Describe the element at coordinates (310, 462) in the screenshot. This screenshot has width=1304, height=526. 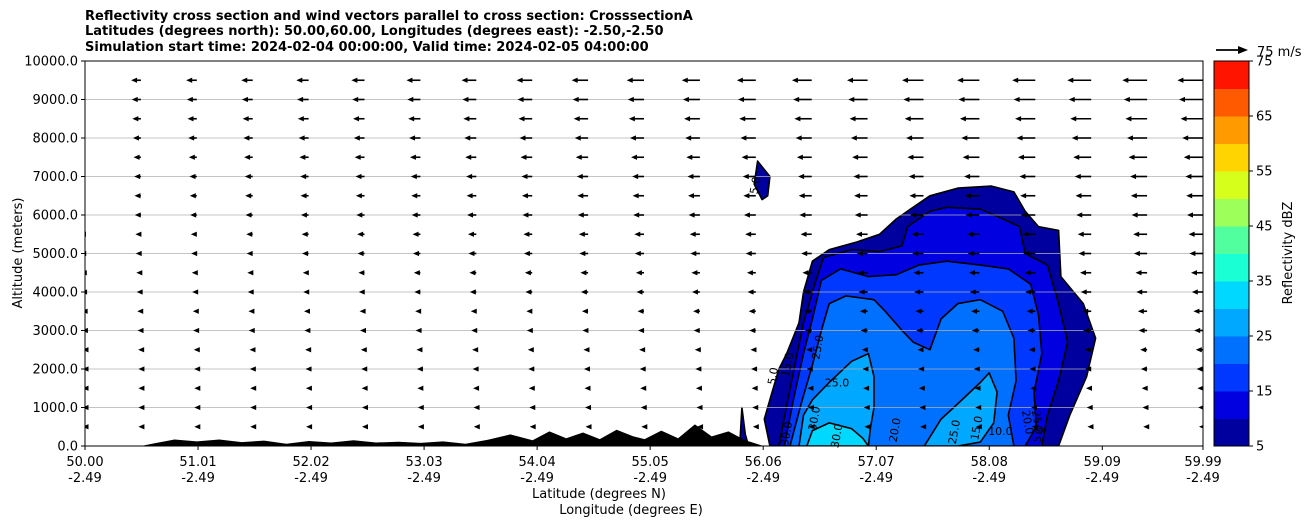
I see `x-tick-label-lat: 52.02` at that location.